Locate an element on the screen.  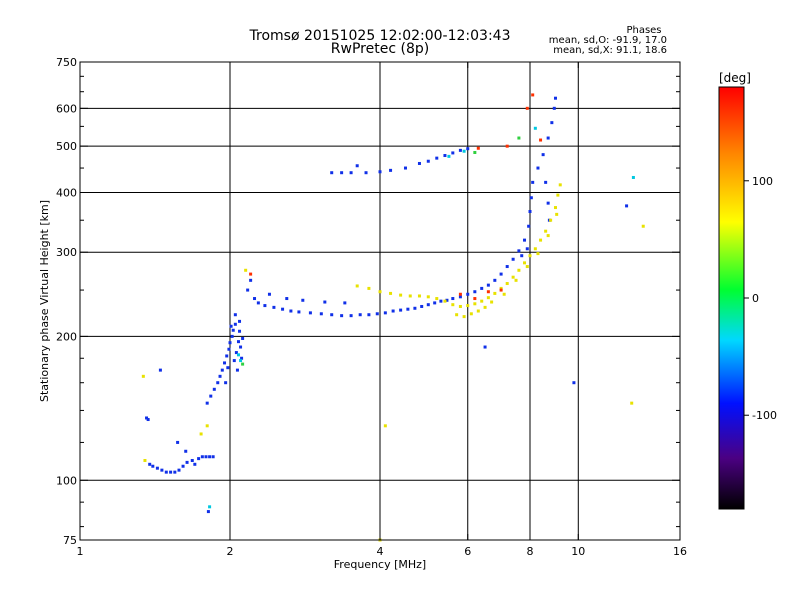
x-tick-label: 1 is located at coordinates (80, 551).